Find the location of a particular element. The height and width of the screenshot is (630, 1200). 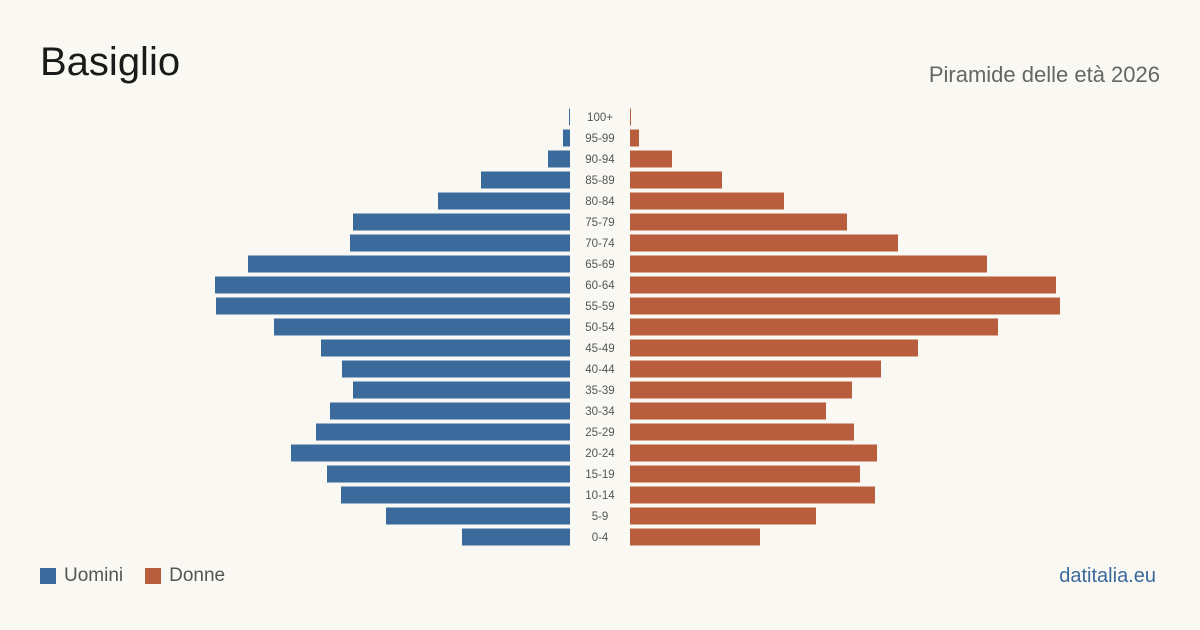

legend-label-women: Donne is located at coordinates (197, 575).